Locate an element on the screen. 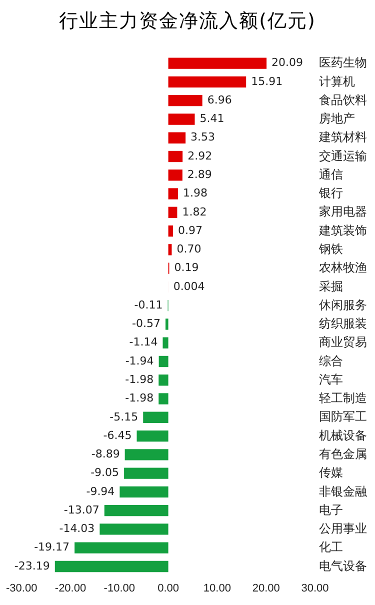  data-label: -9.94 is located at coordinates (100, 491).